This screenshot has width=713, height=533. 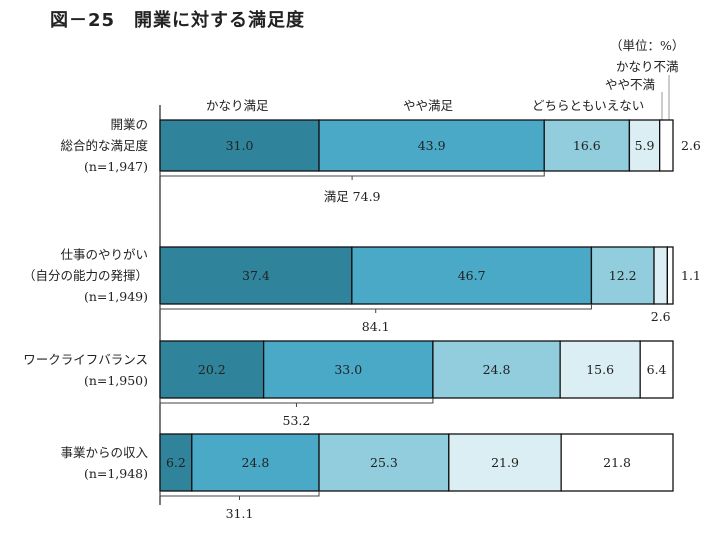 I want to click on data-label: 37.4, so click(x=256, y=275).